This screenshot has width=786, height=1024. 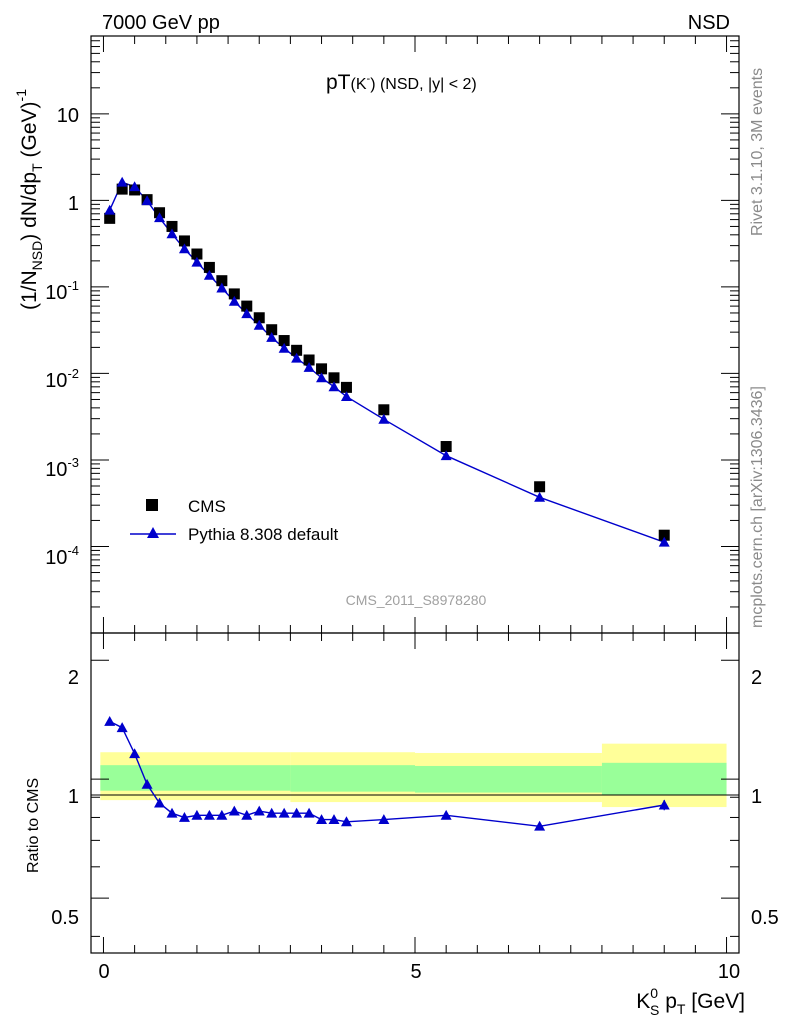 What do you see at coordinates (153, 532) in the screenshot?
I see `legend-pythia-marker` at bounding box center [153, 532].